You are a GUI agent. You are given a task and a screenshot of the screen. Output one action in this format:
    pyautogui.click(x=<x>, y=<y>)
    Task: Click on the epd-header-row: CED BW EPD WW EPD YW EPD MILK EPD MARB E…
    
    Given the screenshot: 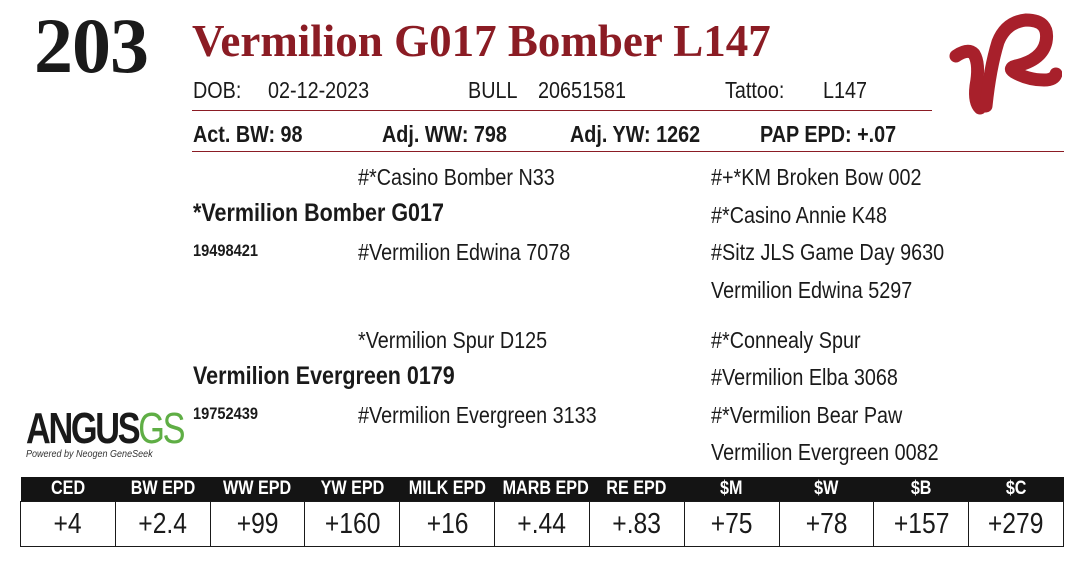 What is the action you would take?
    pyautogui.click(x=542, y=489)
    